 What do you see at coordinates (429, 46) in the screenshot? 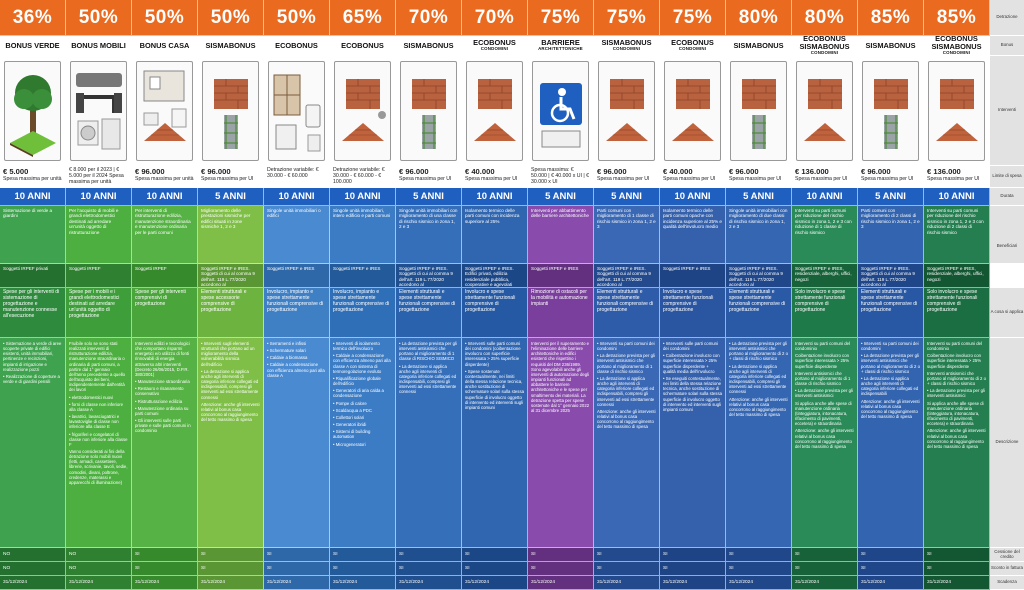
I see `bonus-name: SISMABONUS` at bounding box center [429, 46].